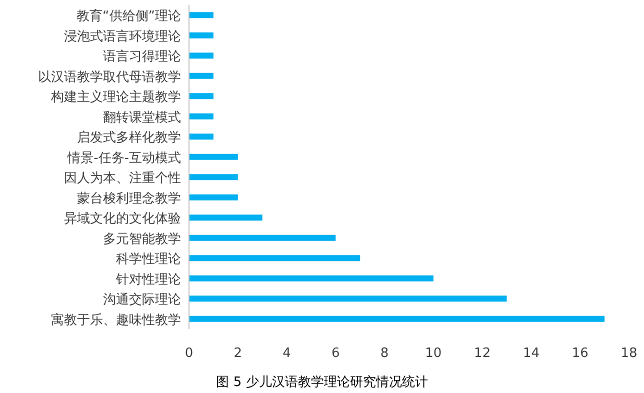 Image resolution: width=644 pixels, height=393 pixels. I want to click on x-tick-label: 8, so click(384, 353).